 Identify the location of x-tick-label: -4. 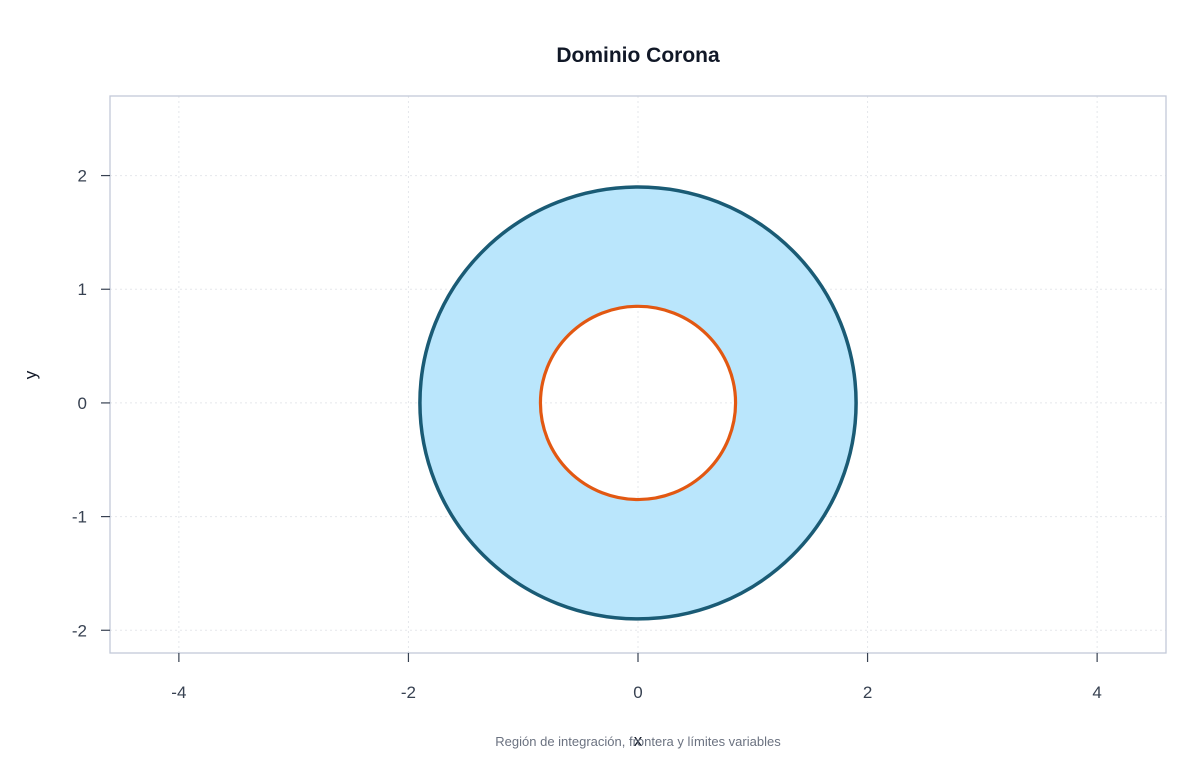
(178, 692).